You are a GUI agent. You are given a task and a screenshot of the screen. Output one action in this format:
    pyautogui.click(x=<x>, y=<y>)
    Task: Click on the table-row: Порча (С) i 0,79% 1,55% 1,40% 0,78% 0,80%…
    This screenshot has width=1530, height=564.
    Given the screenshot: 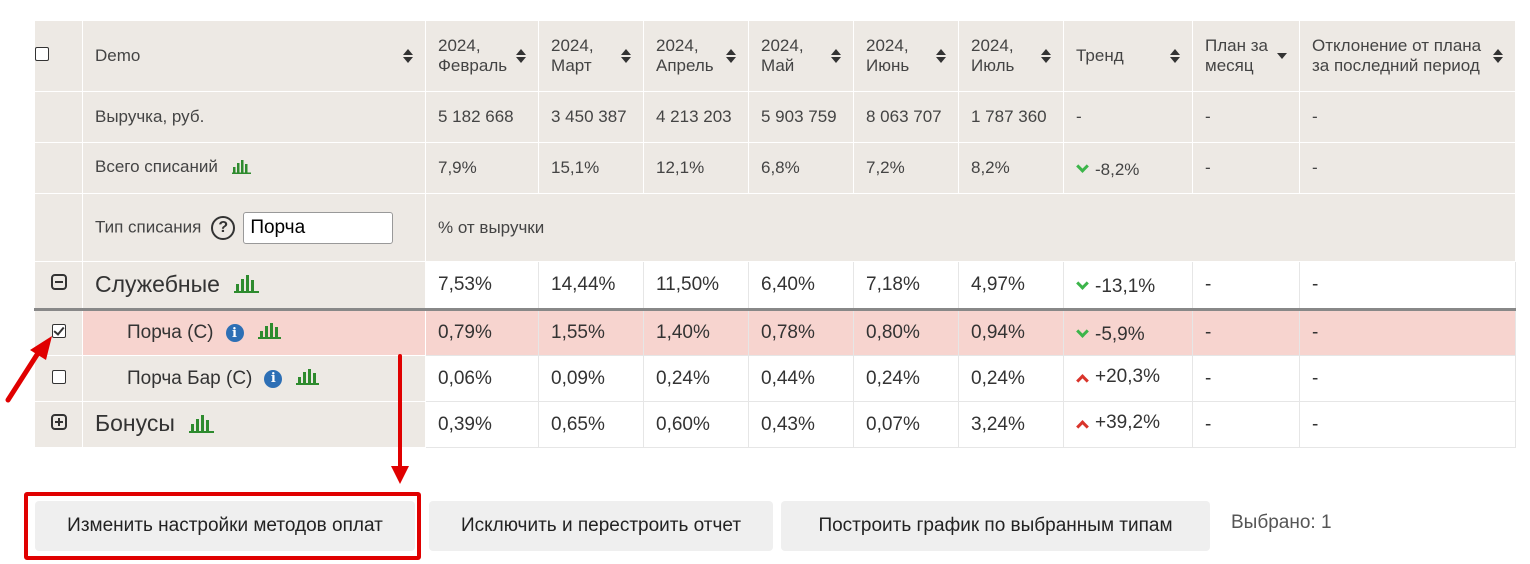 What is the action you would take?
    pyautogui.click(x=775, y=332)
    